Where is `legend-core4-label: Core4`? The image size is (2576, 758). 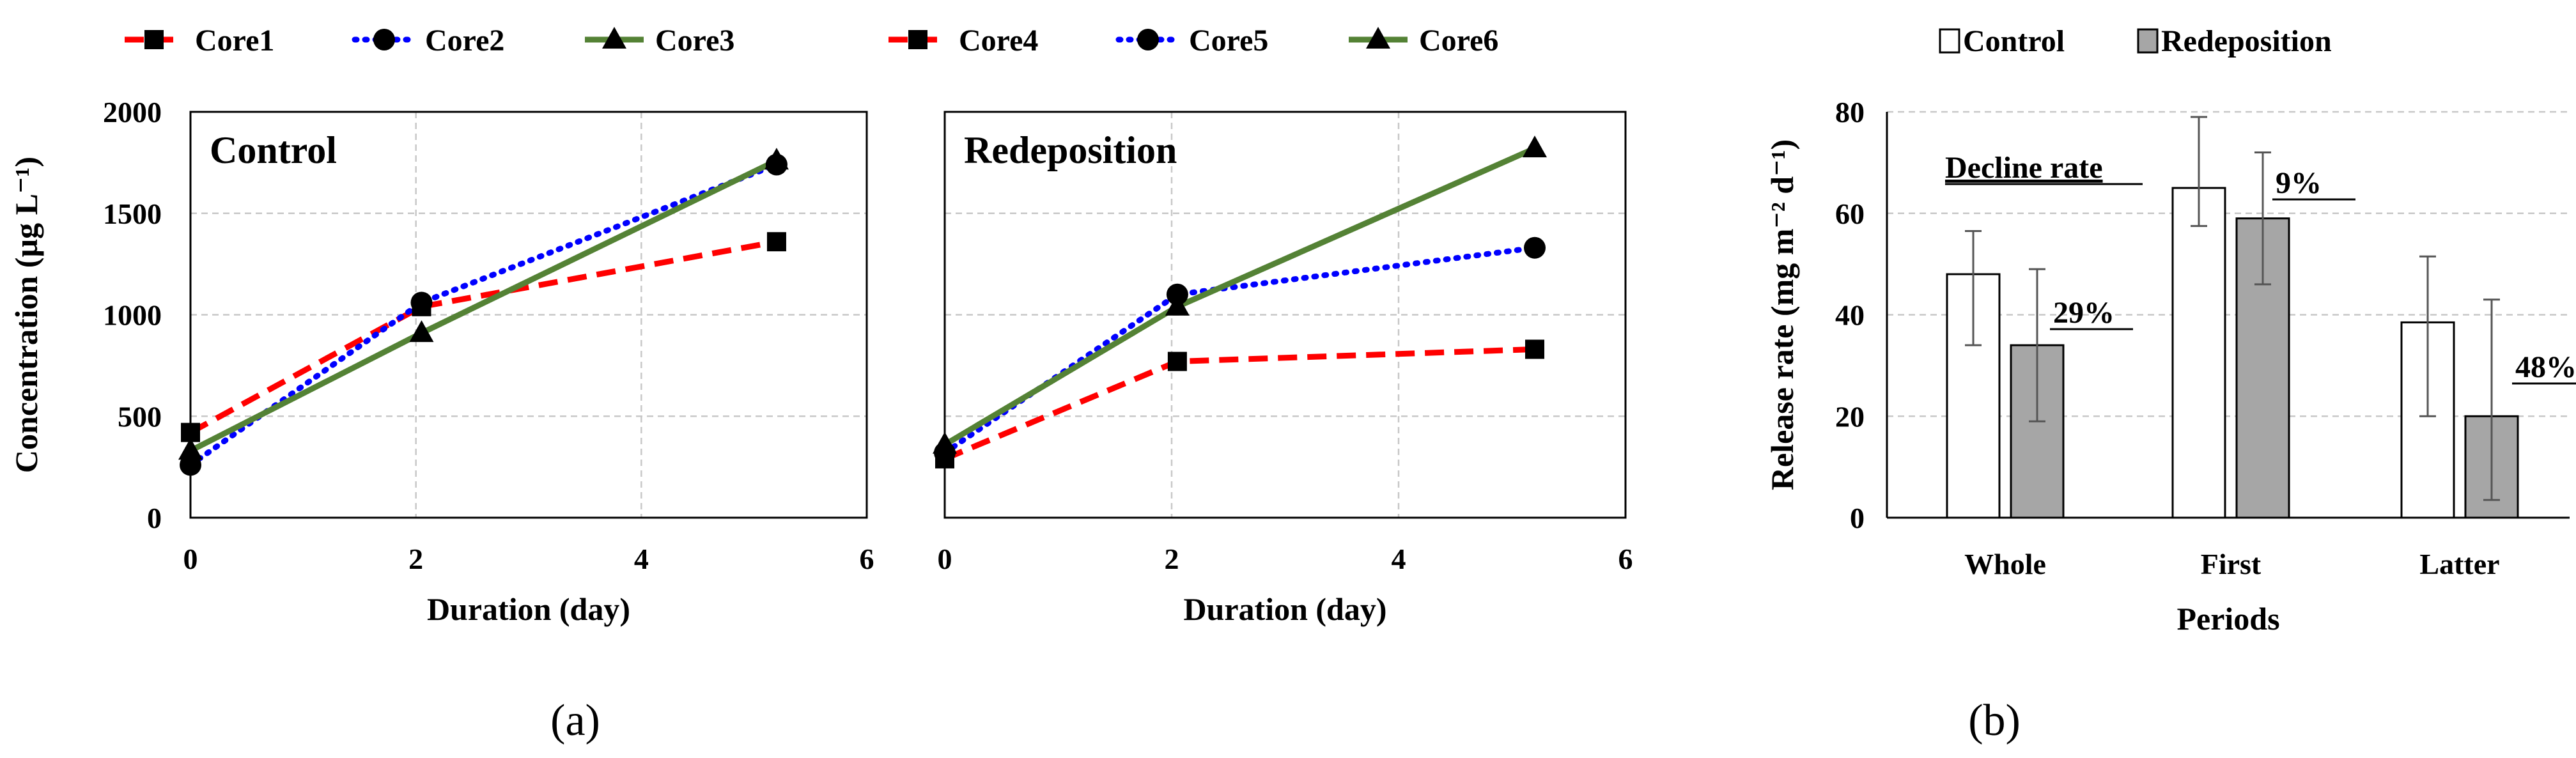 legend-core4-label: Core4 is located at coordinates (999, 41).